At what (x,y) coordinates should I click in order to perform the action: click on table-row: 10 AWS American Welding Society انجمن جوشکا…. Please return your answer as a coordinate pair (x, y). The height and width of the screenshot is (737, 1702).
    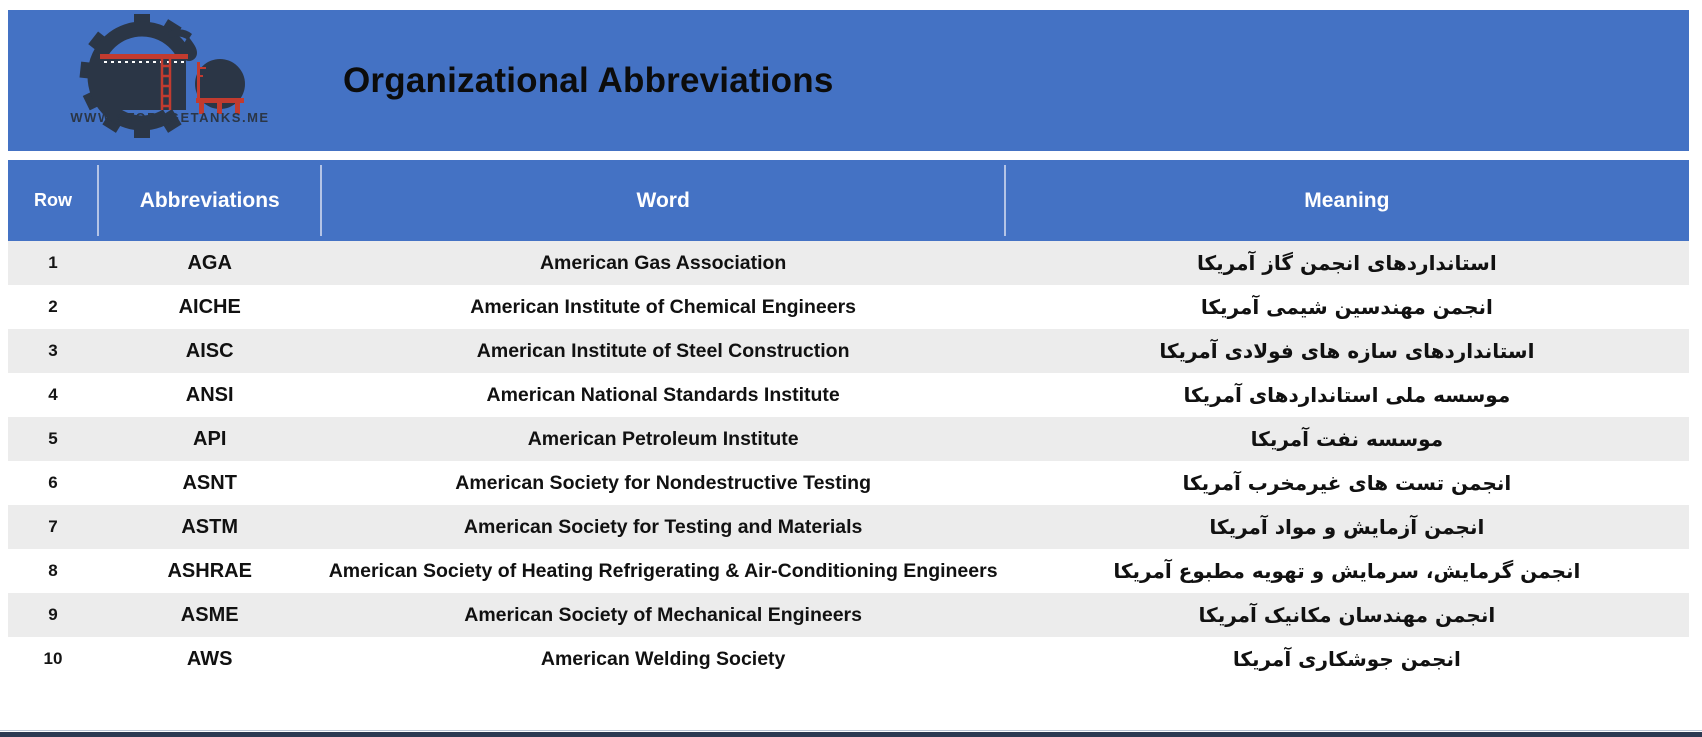
    Looking at the image, I should click on (848, 659).